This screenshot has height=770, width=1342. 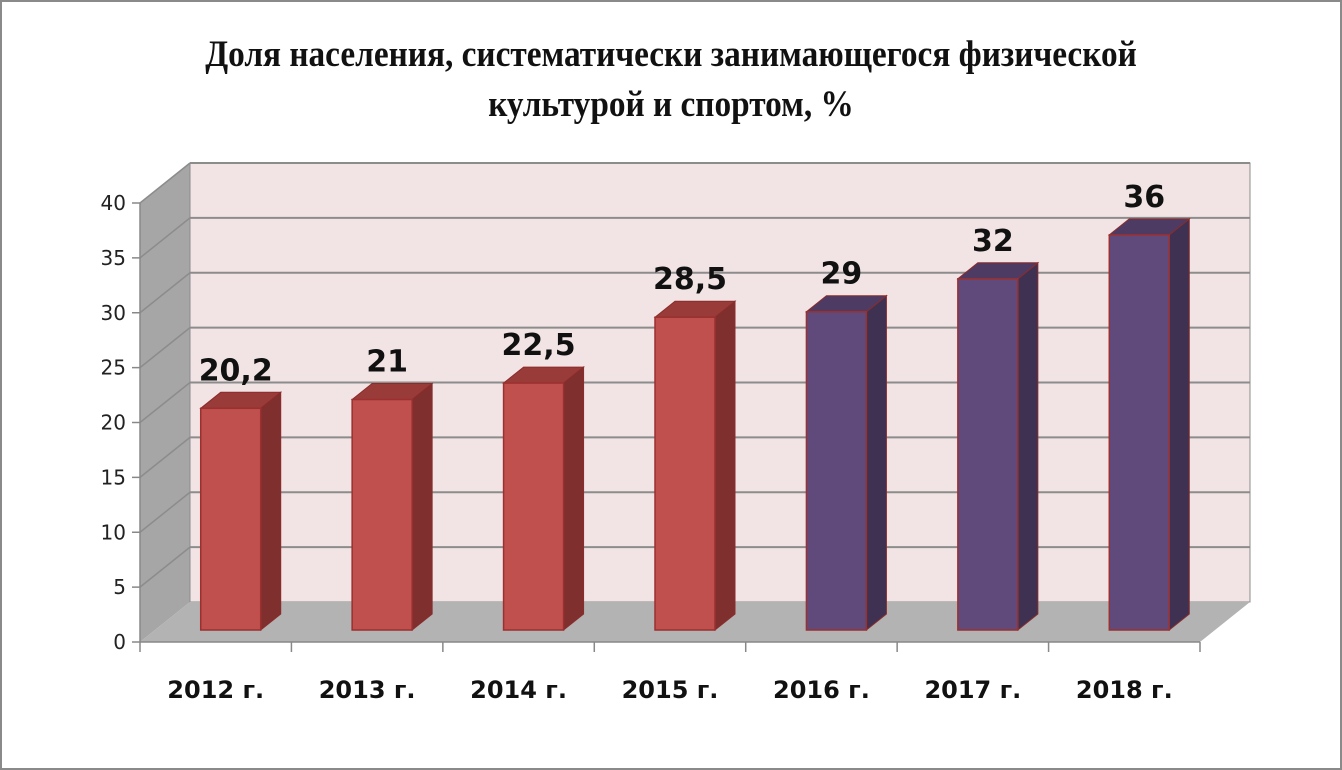 I want to click on y-tick-label: 40, so click(x=113, y=203).